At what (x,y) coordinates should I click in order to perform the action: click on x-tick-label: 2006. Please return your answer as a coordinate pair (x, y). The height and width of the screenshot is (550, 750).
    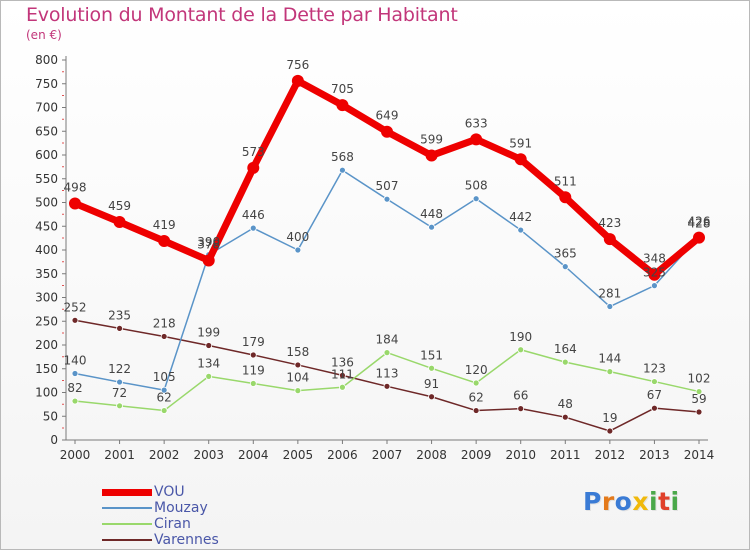
    Looking at the image, I should click on (342, 455).